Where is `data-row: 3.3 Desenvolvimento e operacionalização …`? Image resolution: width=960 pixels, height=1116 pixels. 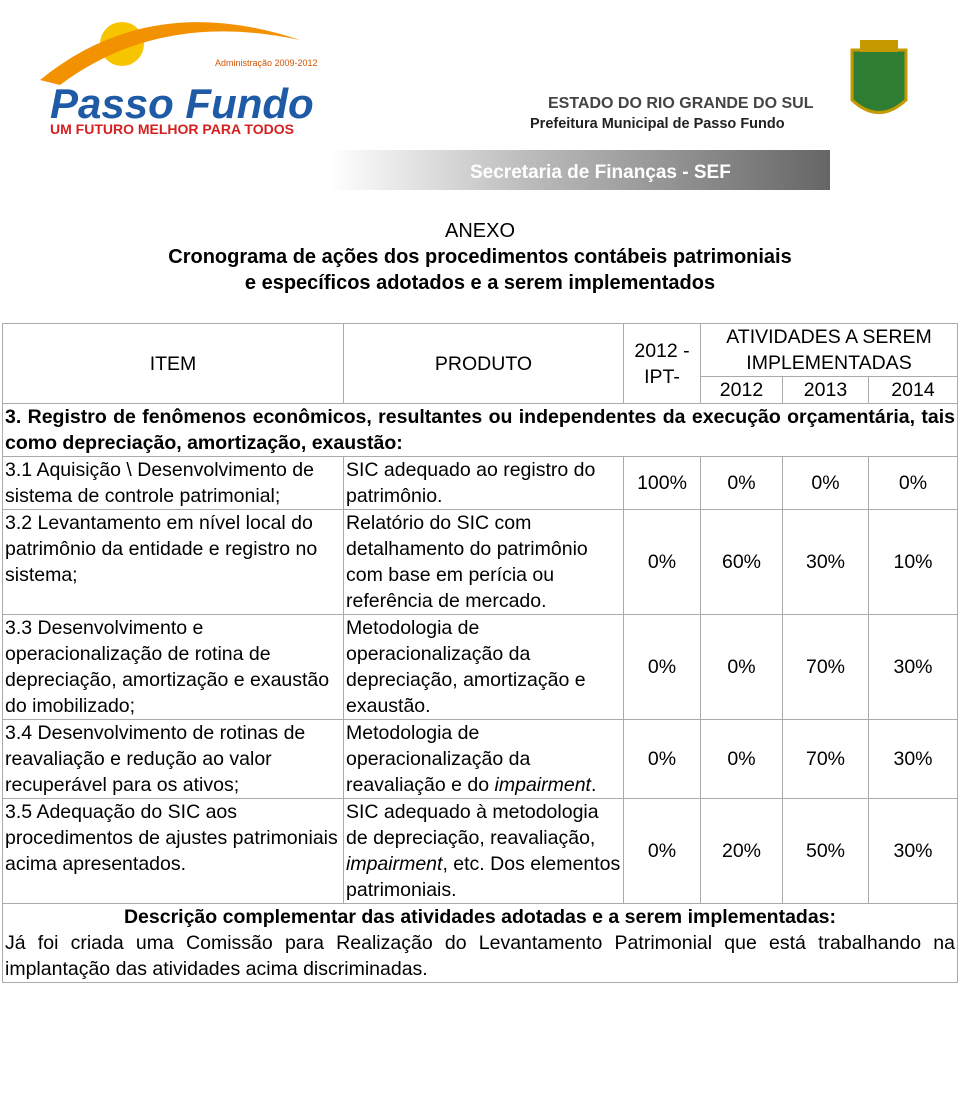
data-row: 3.3 Desenvolvimento e operacionalização … is located at coordinates (480, 667).